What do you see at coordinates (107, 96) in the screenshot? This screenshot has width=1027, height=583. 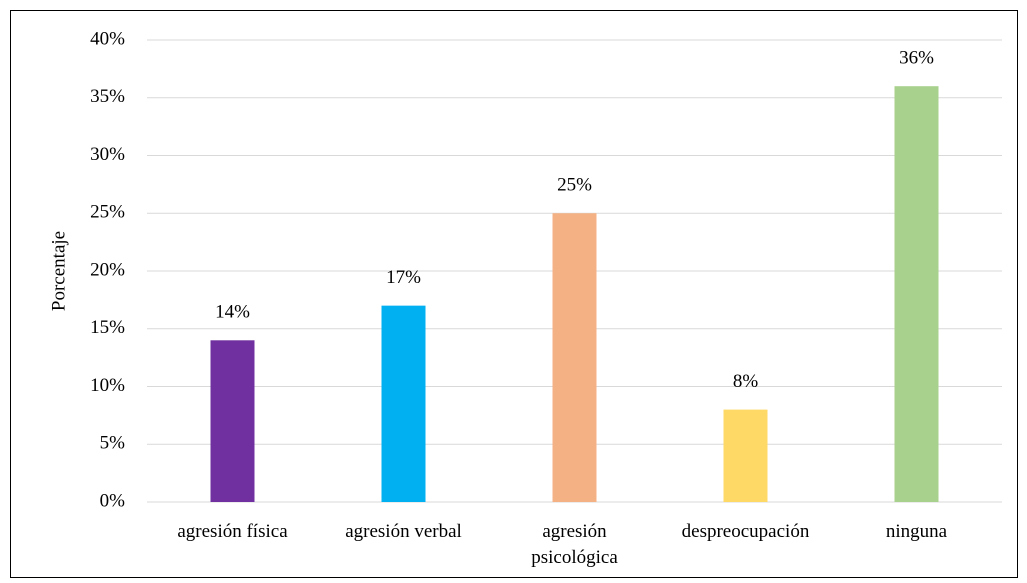 I see `y-tick-label: 35%` at bounding box center [107, 96].